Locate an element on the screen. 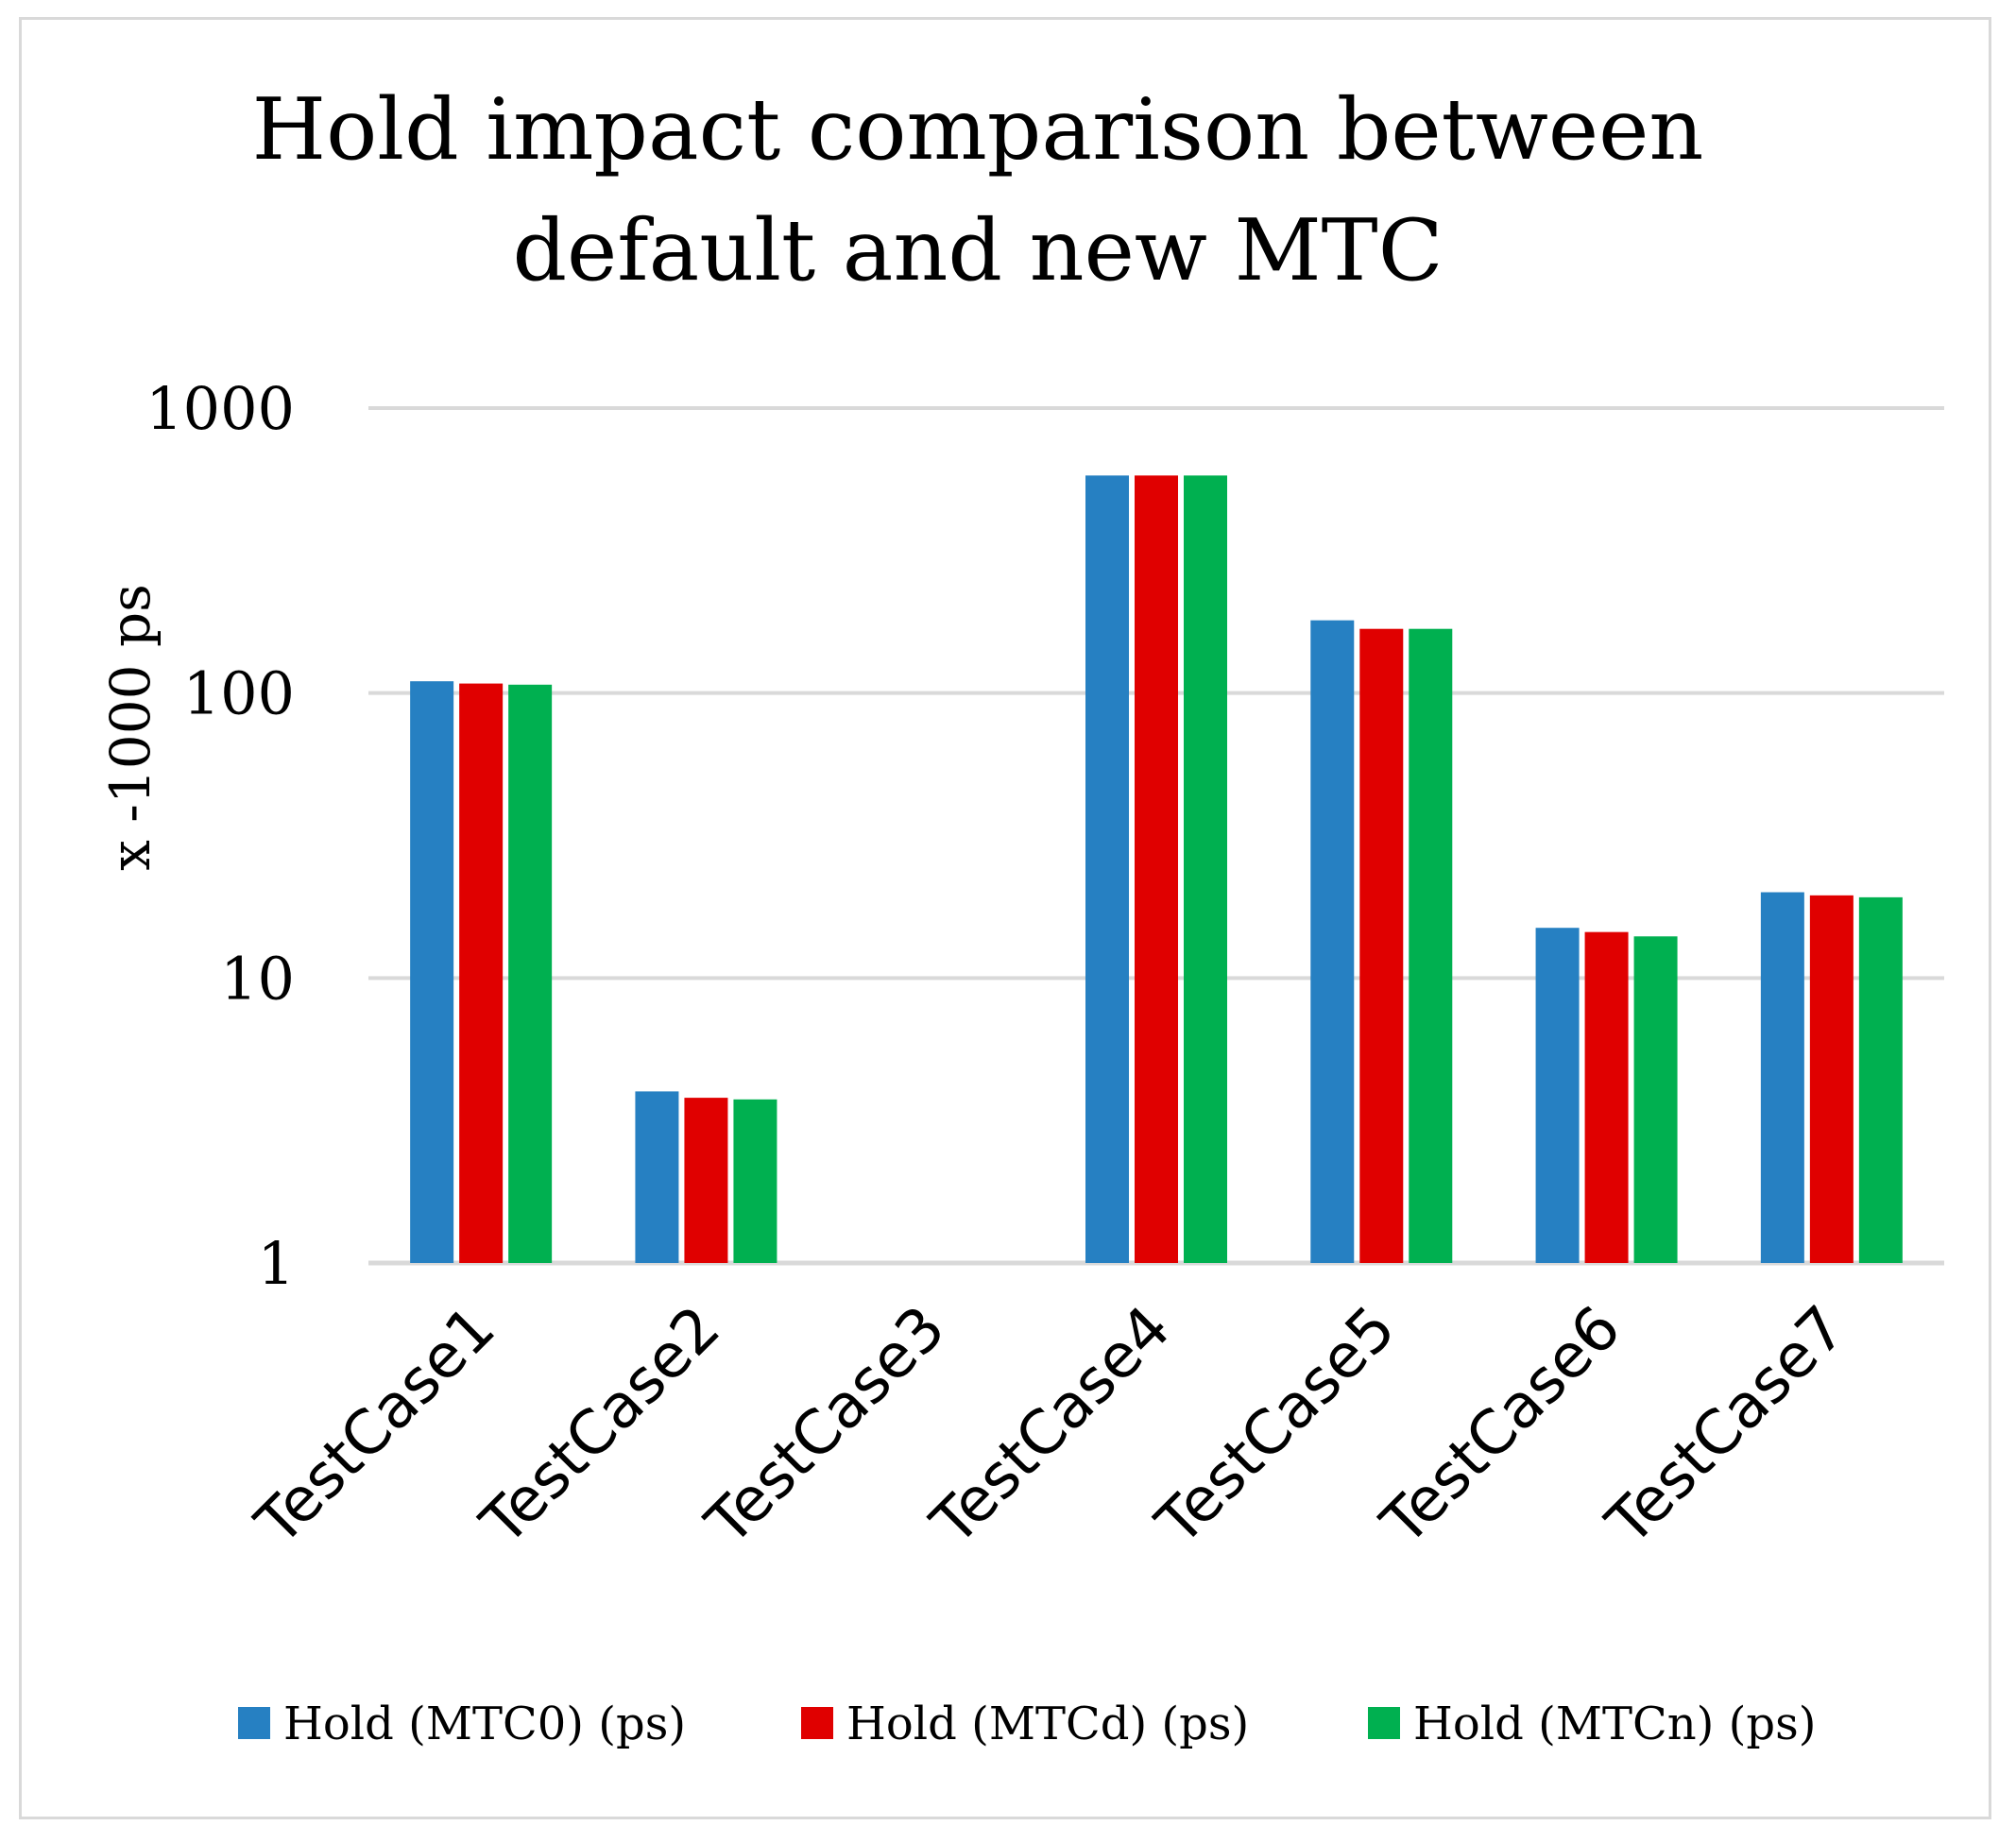  legend-label-2: Hold (MTCd) (ps) is located at coordinates (1047, 1724).